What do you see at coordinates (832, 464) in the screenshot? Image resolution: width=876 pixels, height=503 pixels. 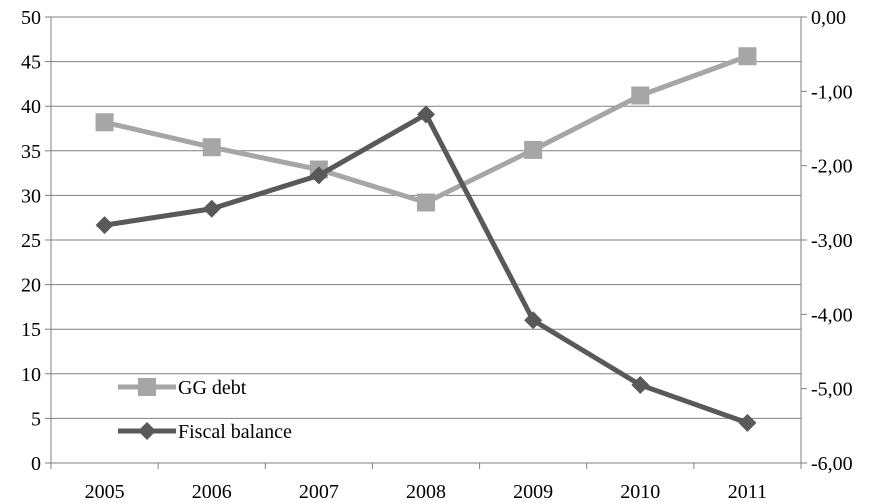 I see `right-tick-label: -6,00` at bounding box center [832, 464].